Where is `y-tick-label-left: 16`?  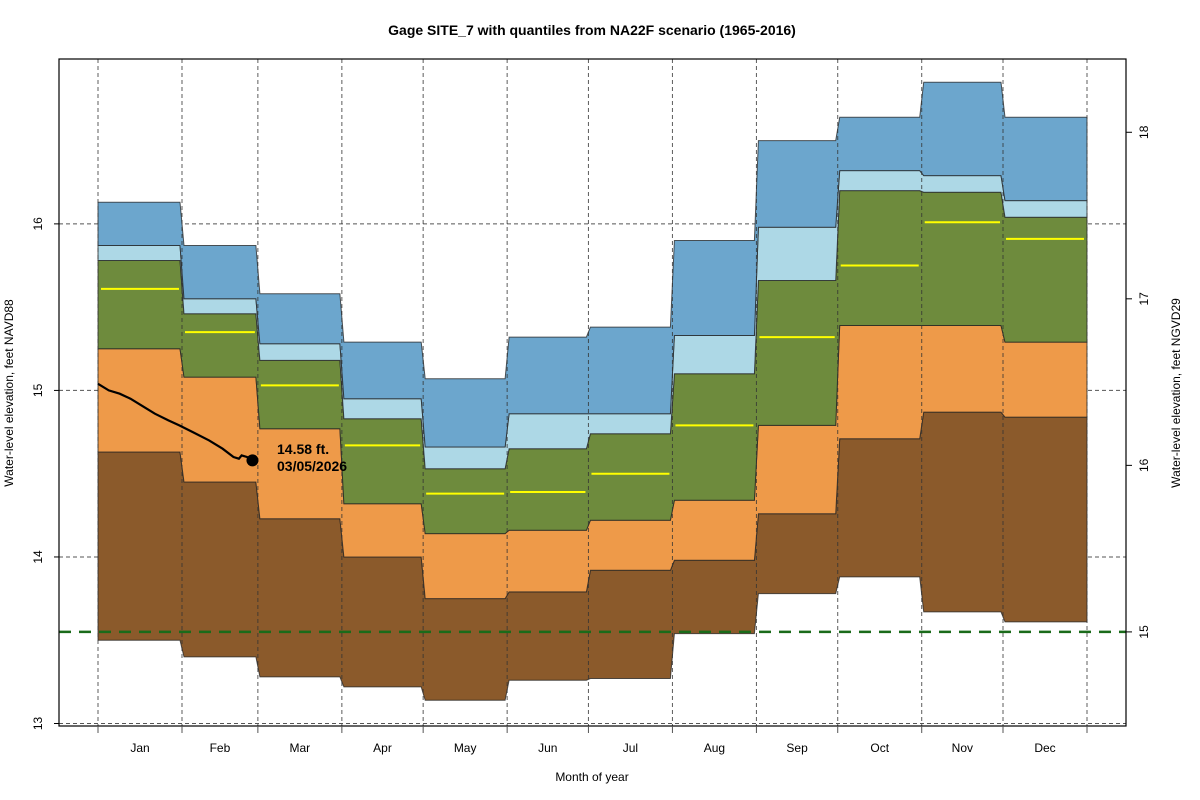 y-tick-label-left: 16 is located at coordinates (38, 224).